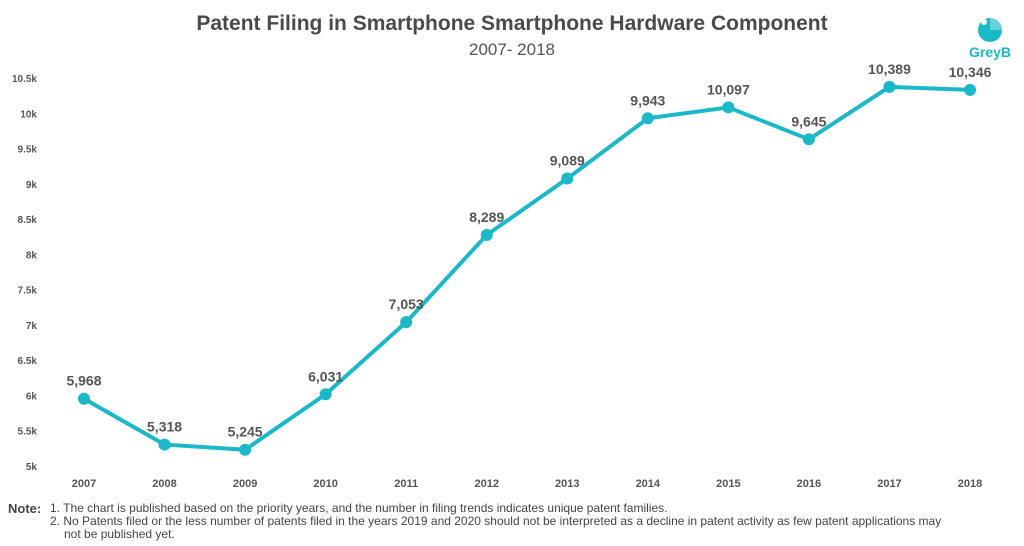 Image resolution: width=1024 pixels, height=546 pixels. I want to click on y-tick-label: 8k, so click(32, 255).